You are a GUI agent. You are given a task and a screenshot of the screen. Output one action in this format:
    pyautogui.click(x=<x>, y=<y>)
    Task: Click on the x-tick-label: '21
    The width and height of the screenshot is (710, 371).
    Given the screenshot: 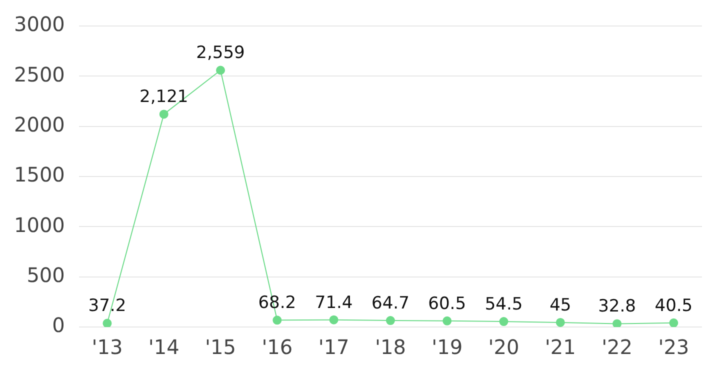 What is the action you would take?
    pyautogui.click(x=560, y=347)
    